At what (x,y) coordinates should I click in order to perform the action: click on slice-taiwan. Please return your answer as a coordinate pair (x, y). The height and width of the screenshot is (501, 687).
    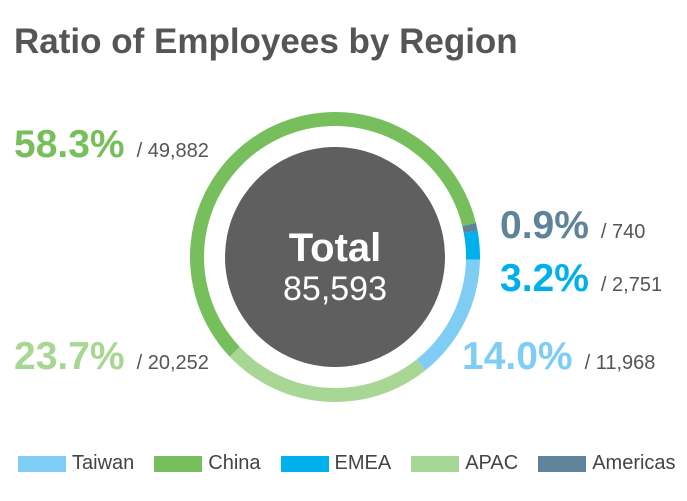
    Looking at the image, I should click on (448, 315).